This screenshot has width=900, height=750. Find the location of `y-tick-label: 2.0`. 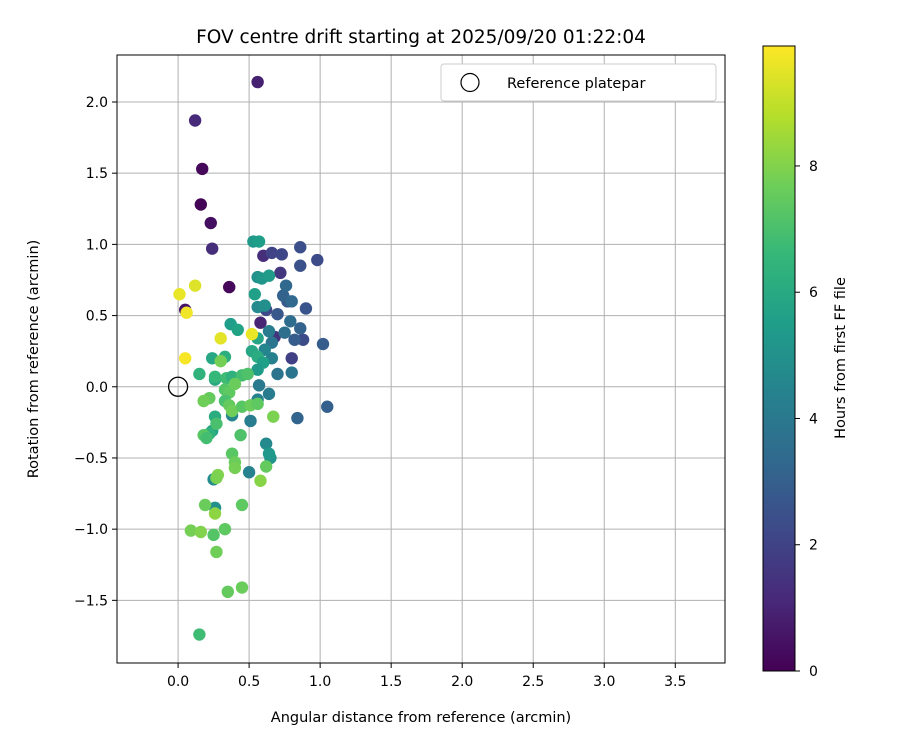

y-tick-label: 2.0 is located at coordinates (97, 103).